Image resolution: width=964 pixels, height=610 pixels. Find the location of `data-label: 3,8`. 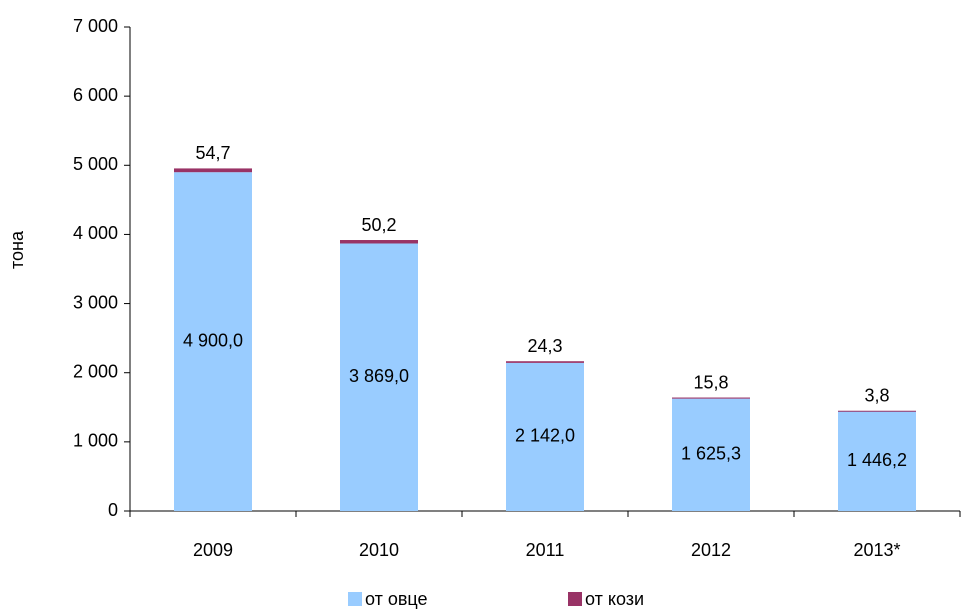

data-label: 3,8 is located at coordinates (876, 395).